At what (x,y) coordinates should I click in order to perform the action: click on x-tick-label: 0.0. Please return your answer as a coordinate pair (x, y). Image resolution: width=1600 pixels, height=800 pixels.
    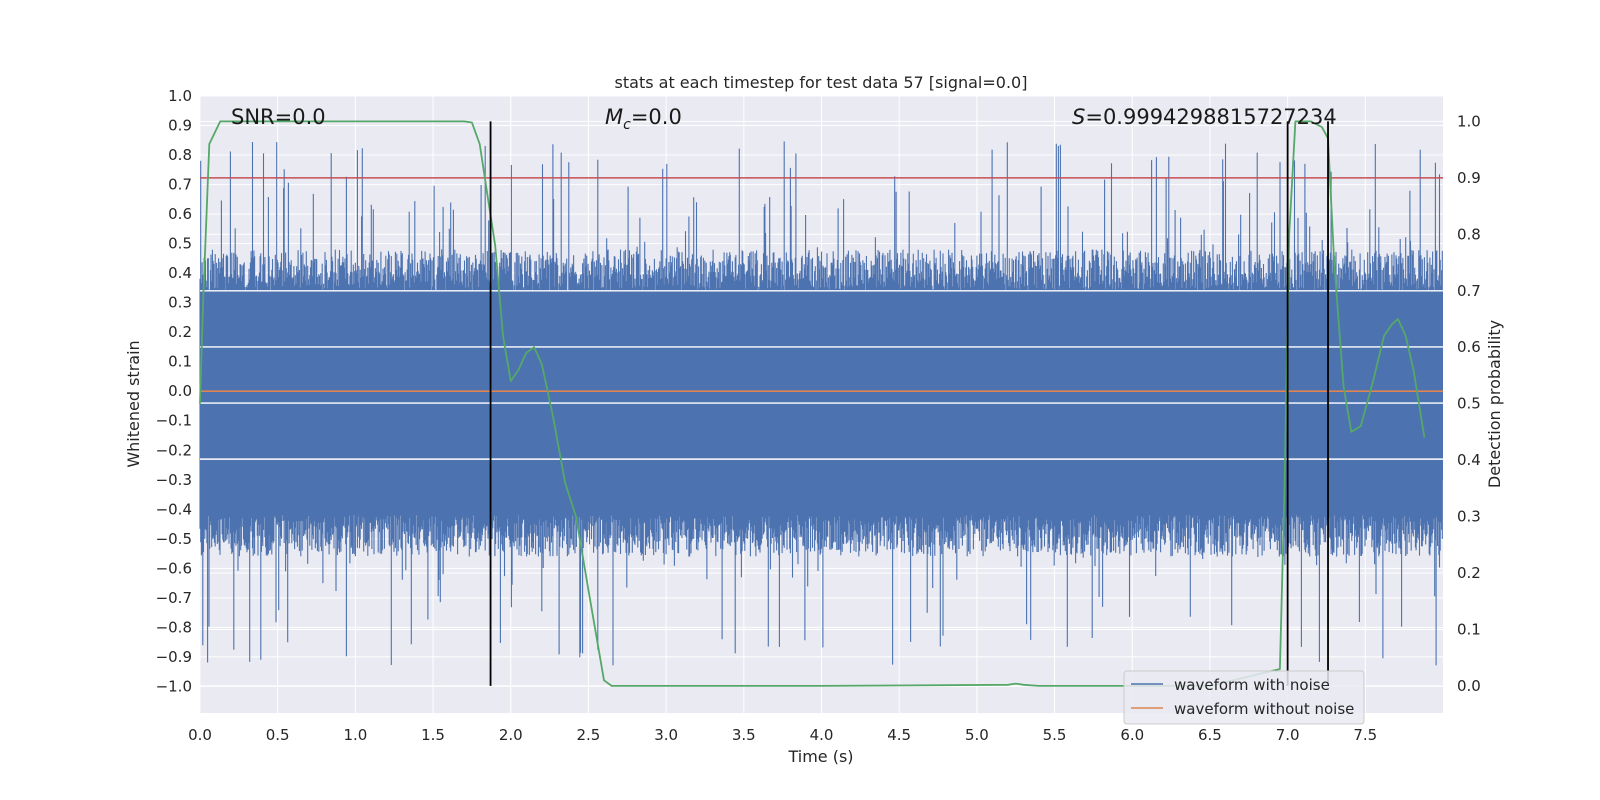
    Looking at the image, I should click on (200, 735).